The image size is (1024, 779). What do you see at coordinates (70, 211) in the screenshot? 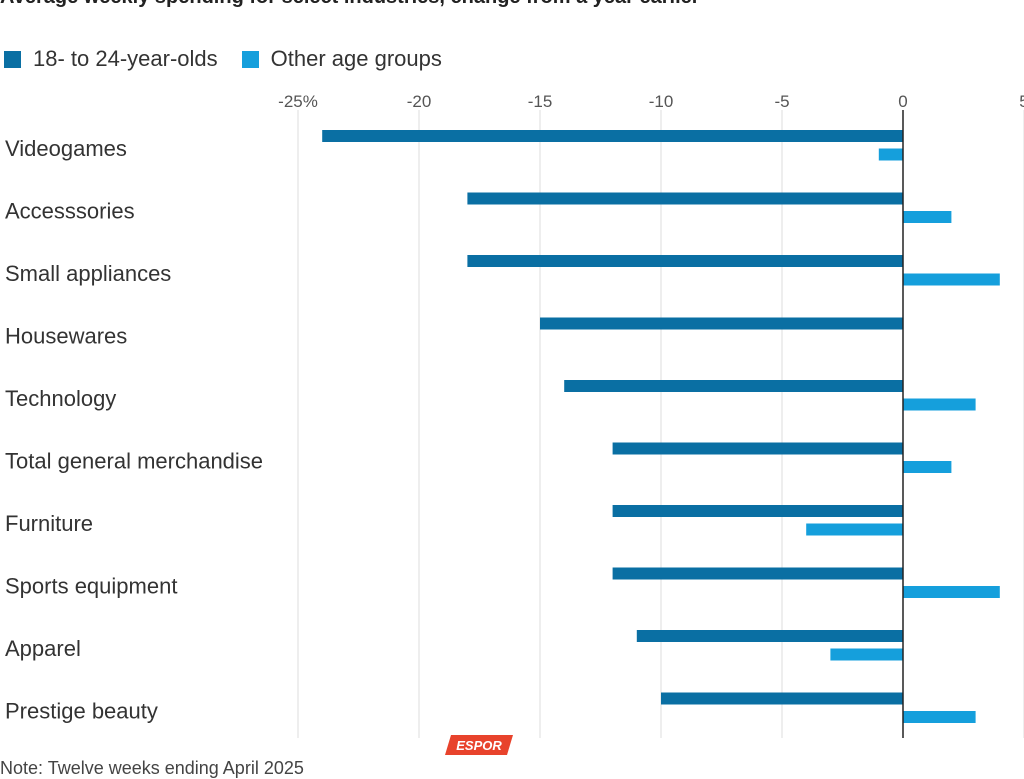
I see `category-label-1: Accesssories` at bounding box center [70, 211].